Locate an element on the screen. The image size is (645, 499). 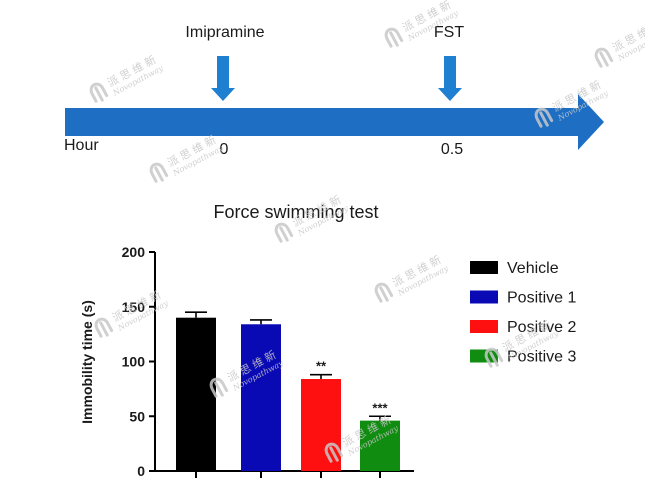
chart-title: Force swimming test is located at coordinates (295, 212).